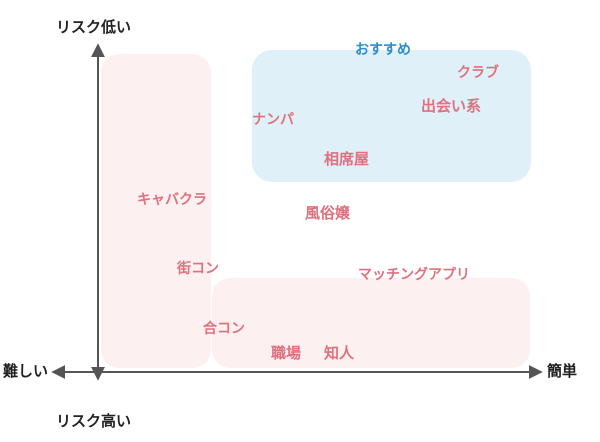  Describe the element at coordinates (94, 27) in the screenshot. I see `axis-label-low-risk: リスク低い` at that location.